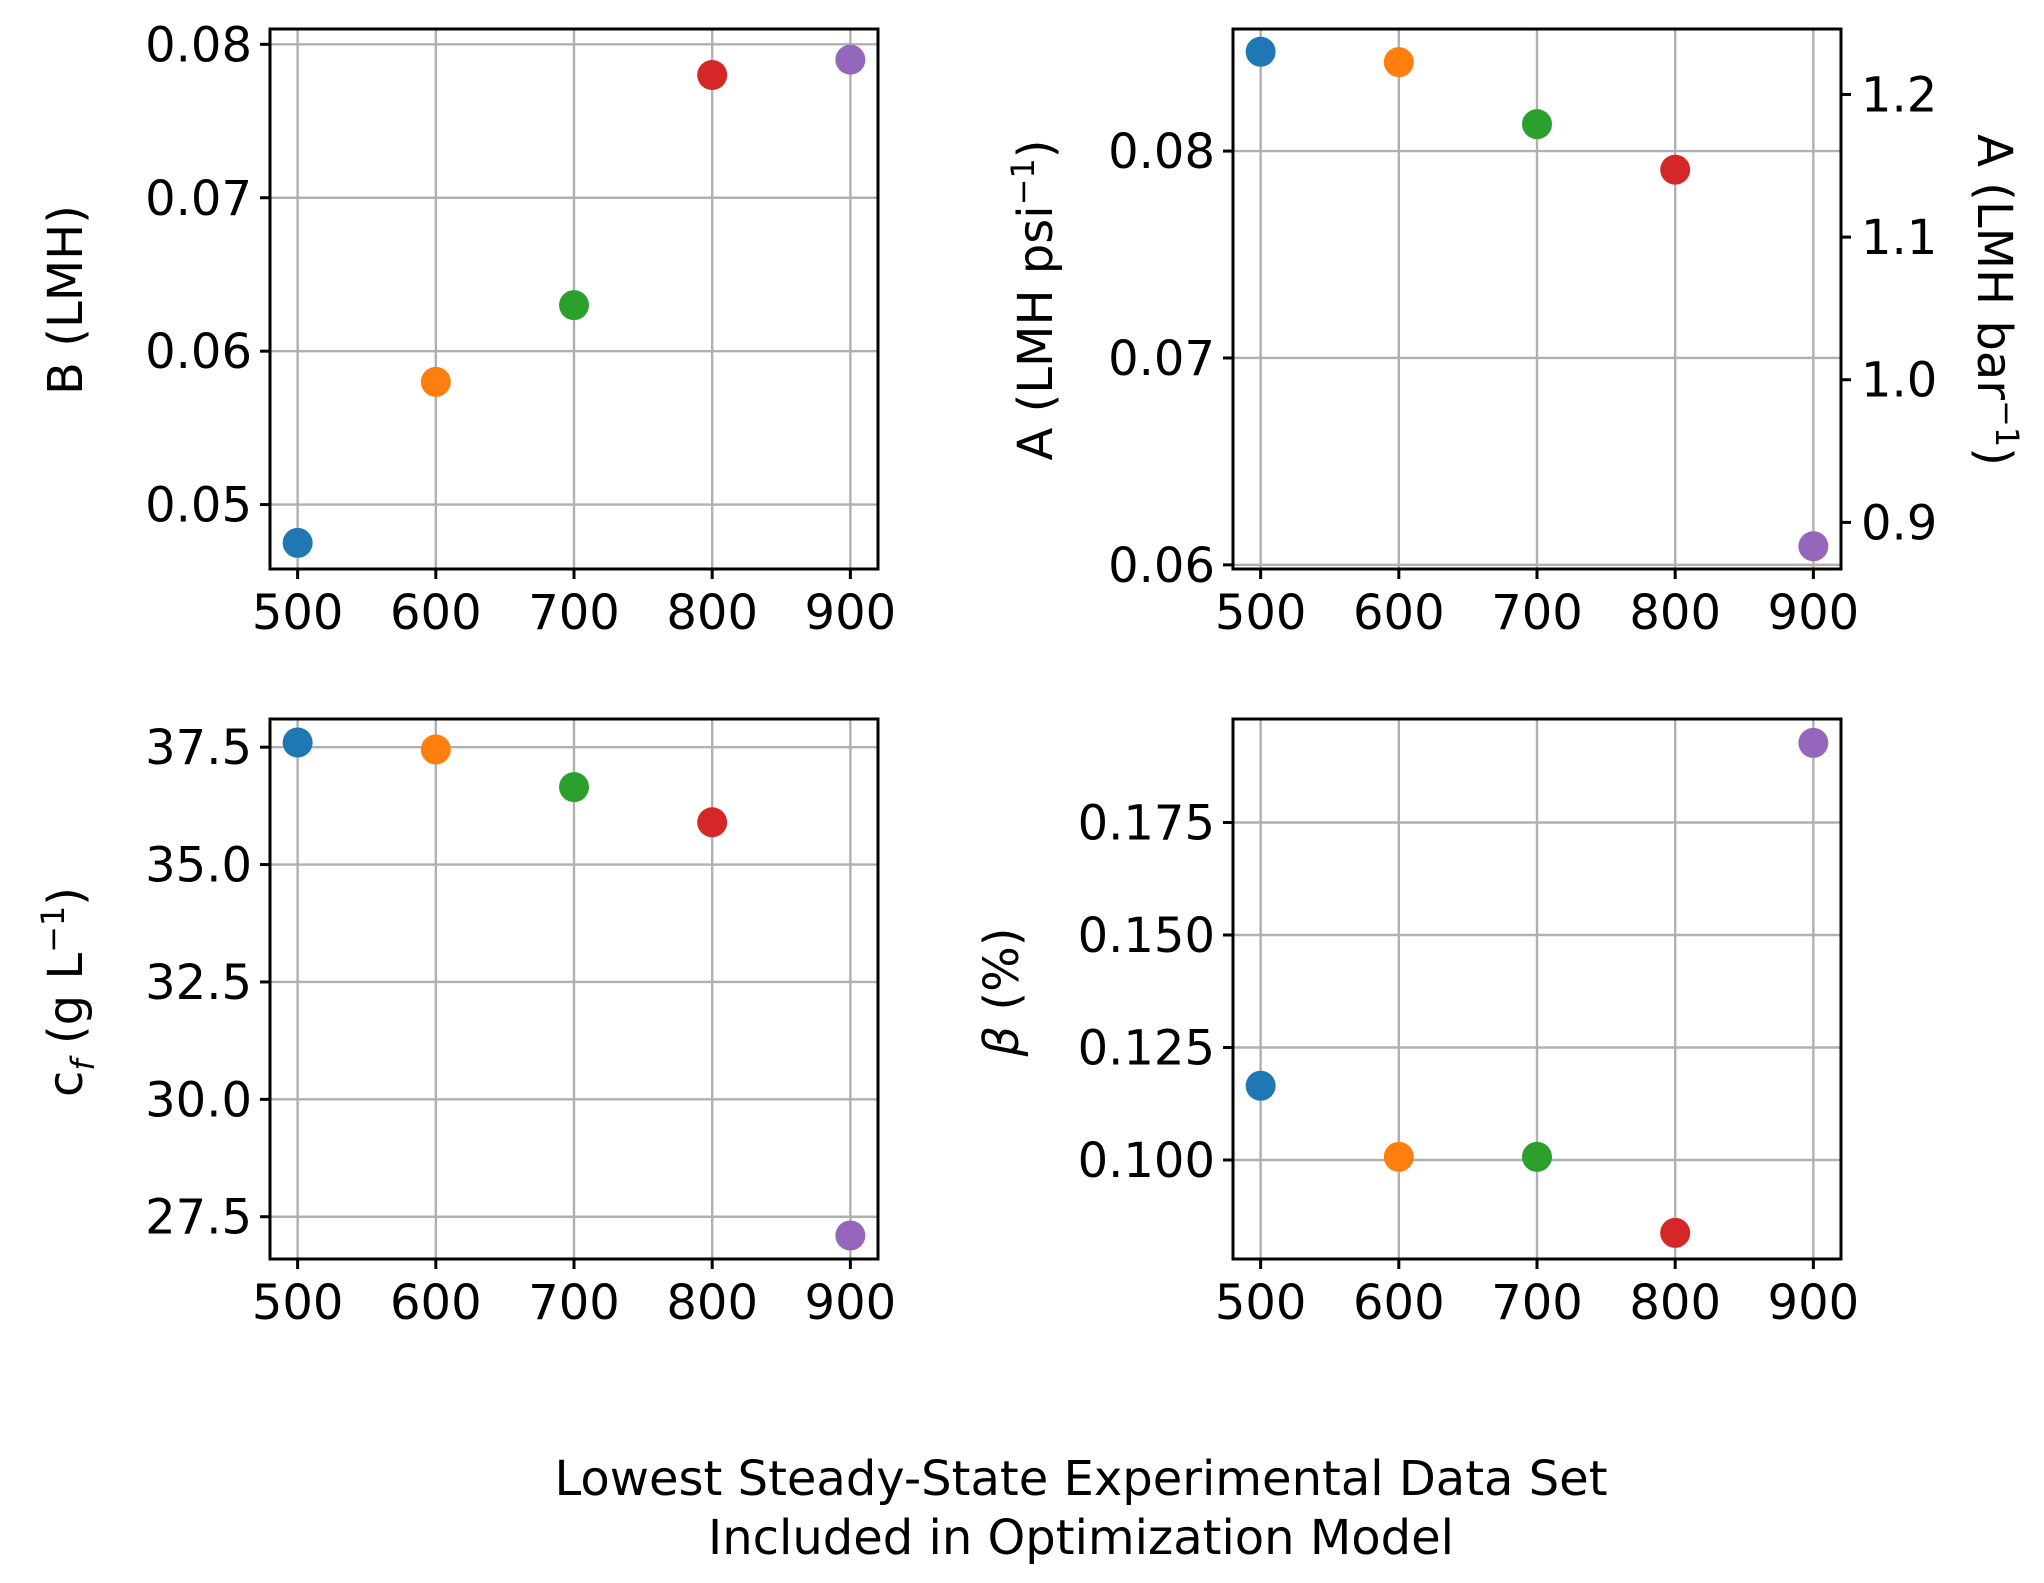  I want to click on ylabel-a-sup: −1, so click(1023, 181).